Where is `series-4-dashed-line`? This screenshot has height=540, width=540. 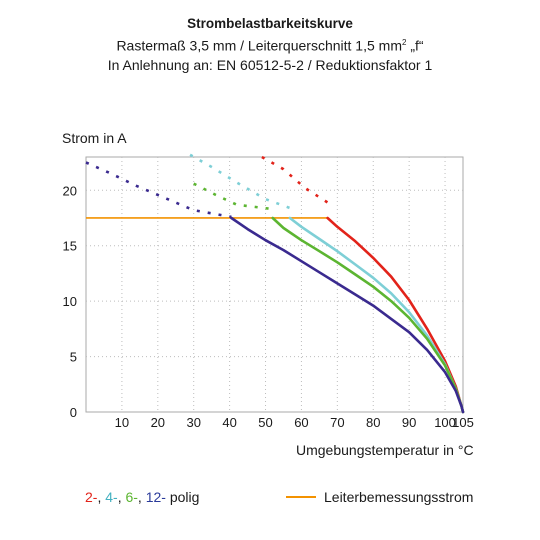 series-4-dashed-line is located at coordinates (240, 181).